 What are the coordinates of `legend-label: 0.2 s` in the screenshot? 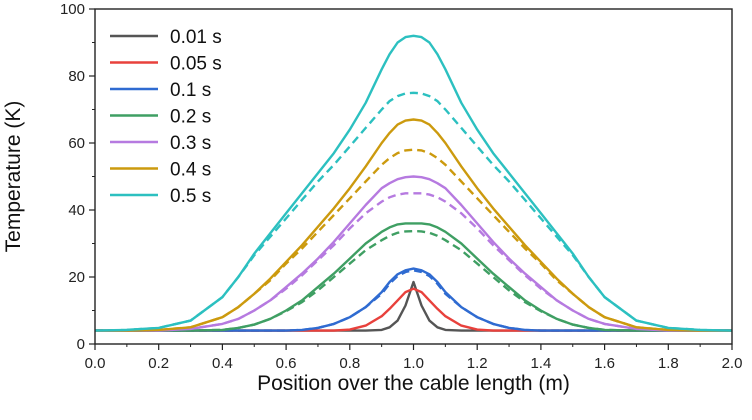 It's located at (190, 117).